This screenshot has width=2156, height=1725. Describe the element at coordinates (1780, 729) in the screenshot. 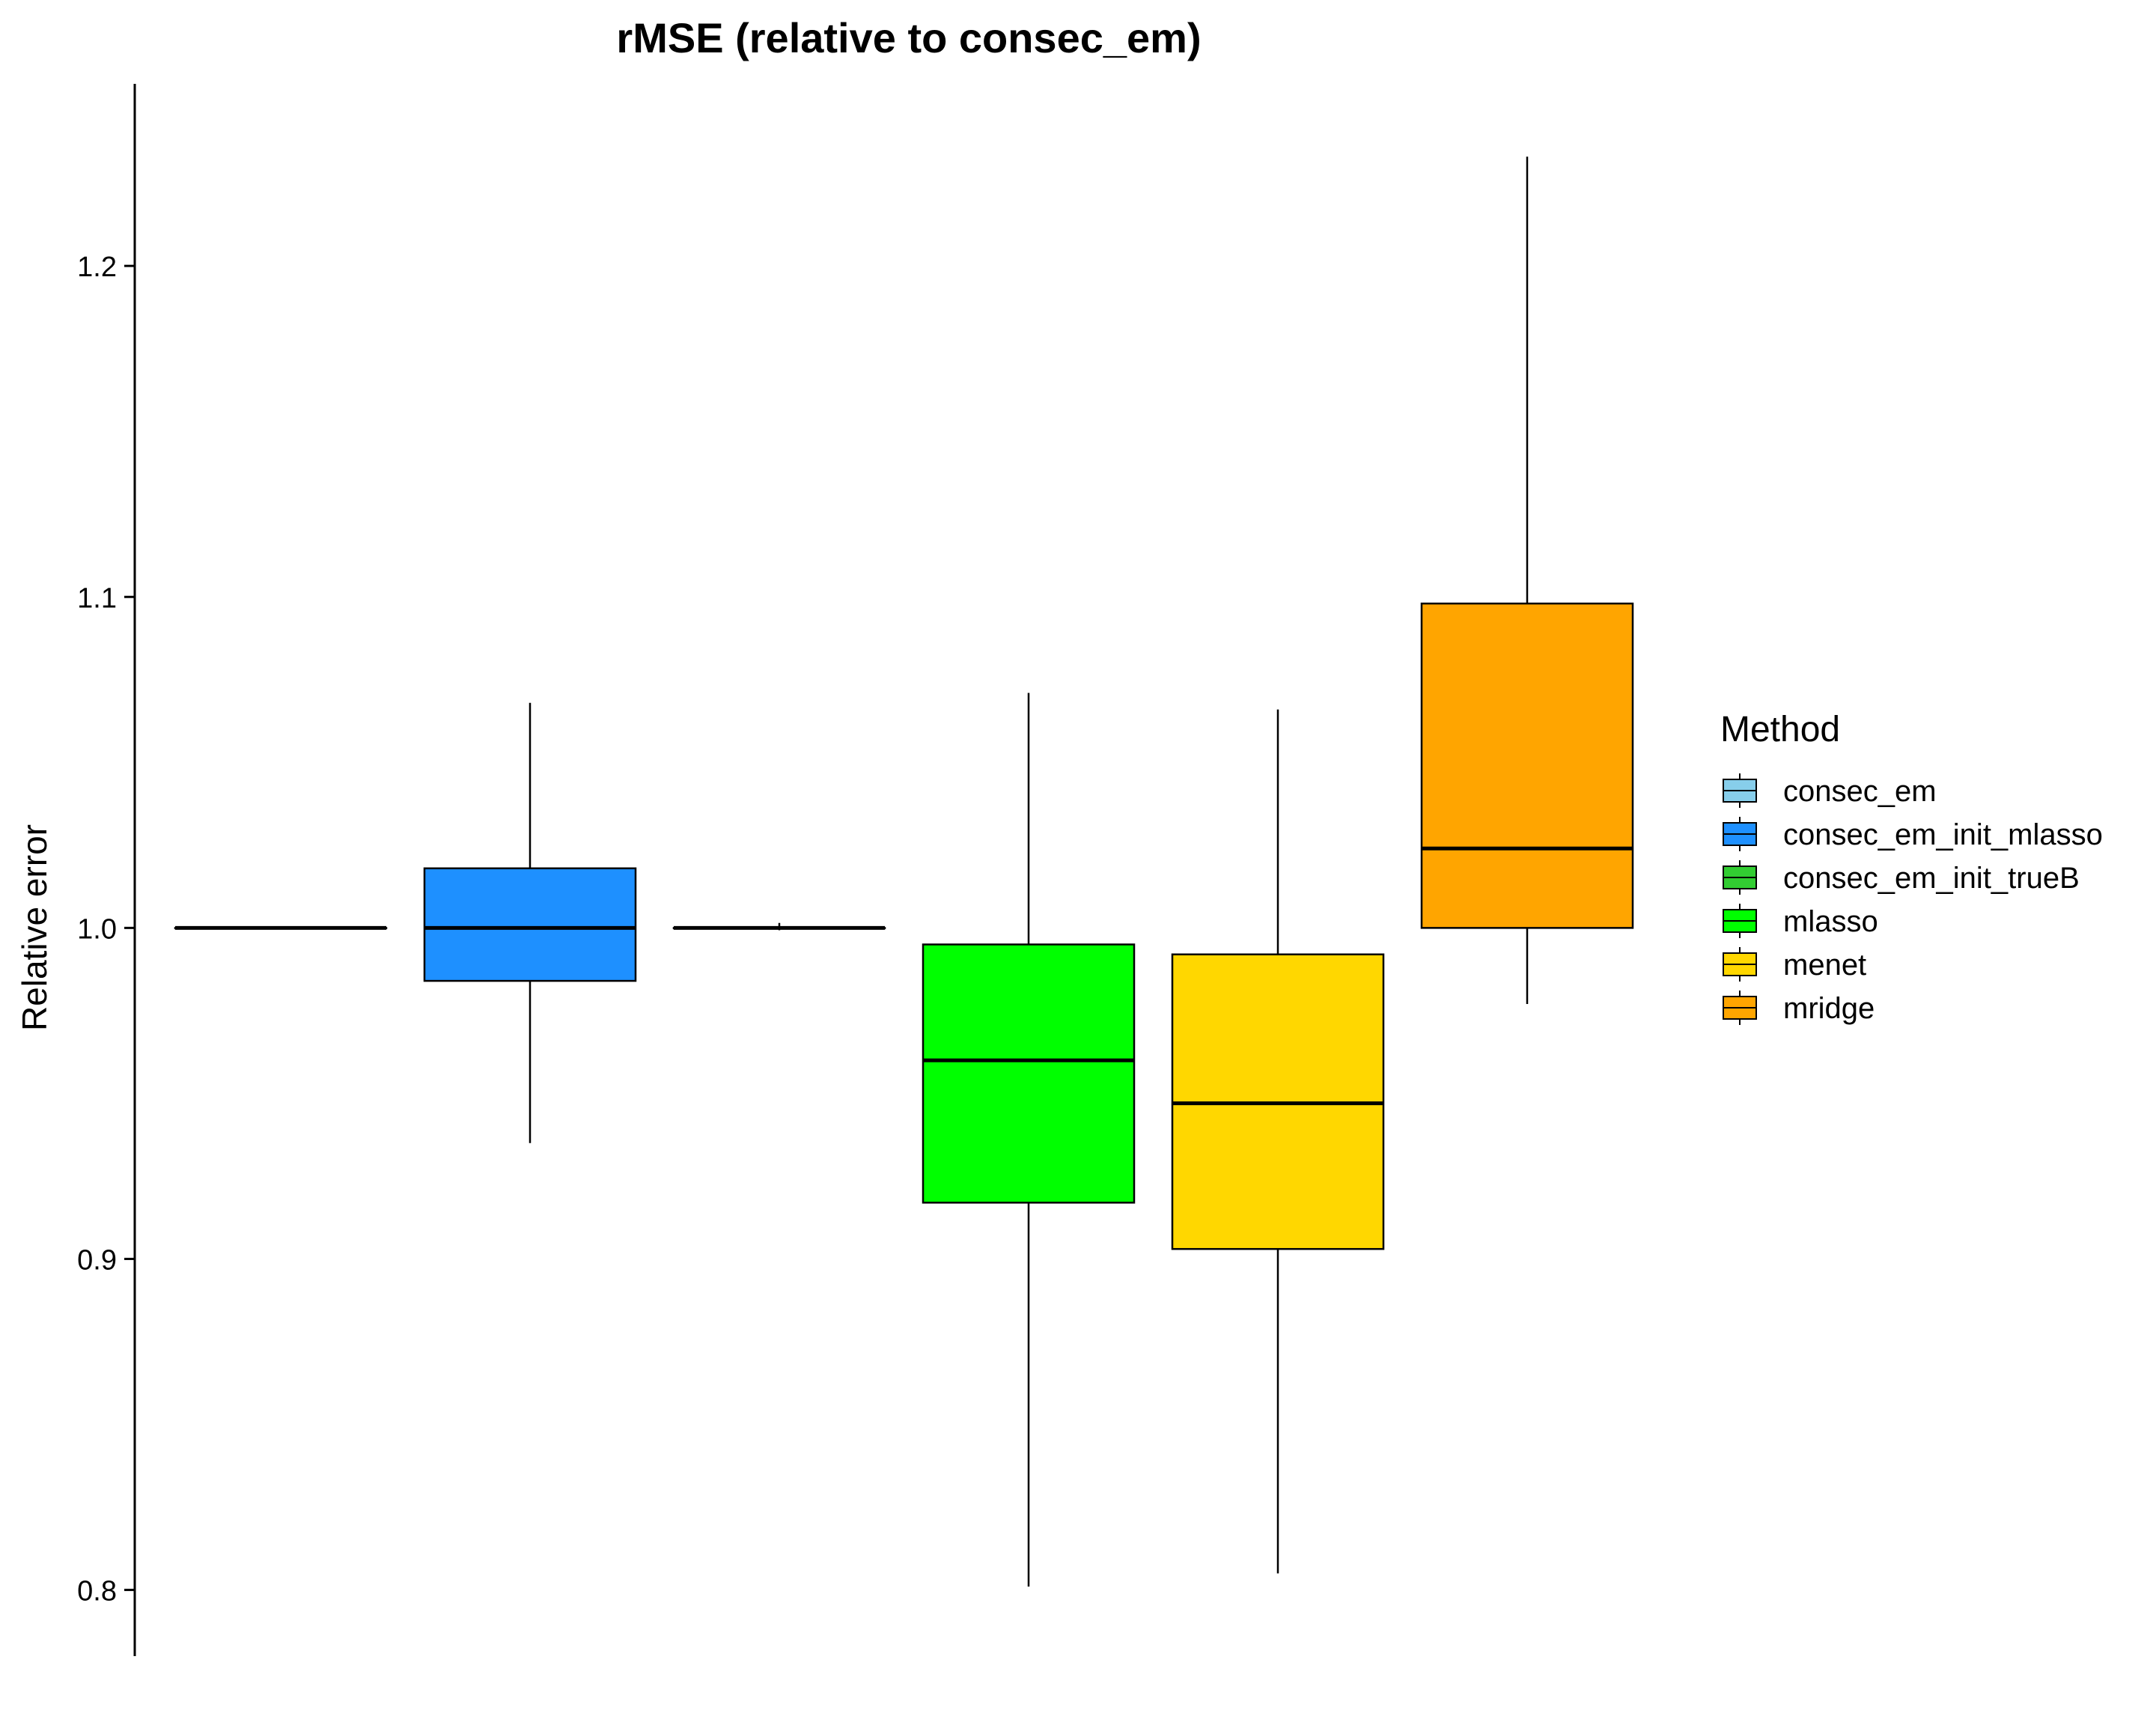

I see `legend-title: Method` at that location.